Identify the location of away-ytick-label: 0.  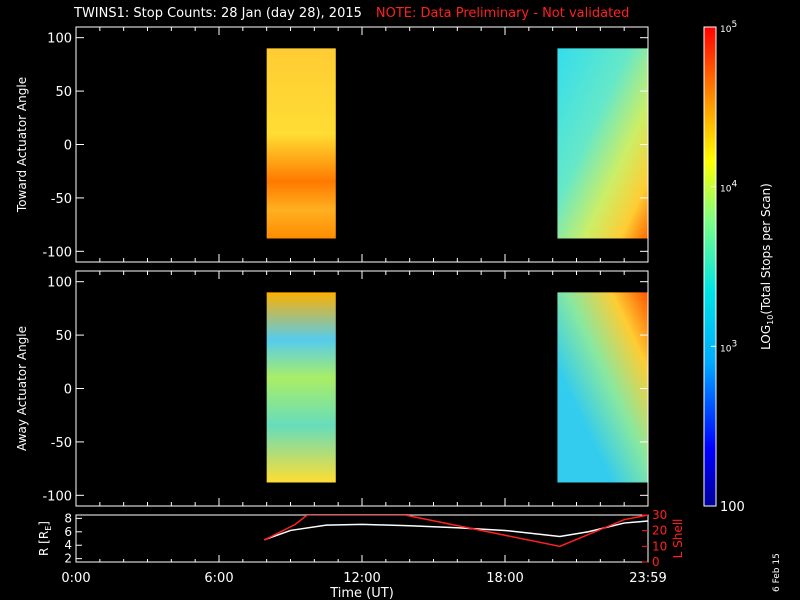
(68, 390).